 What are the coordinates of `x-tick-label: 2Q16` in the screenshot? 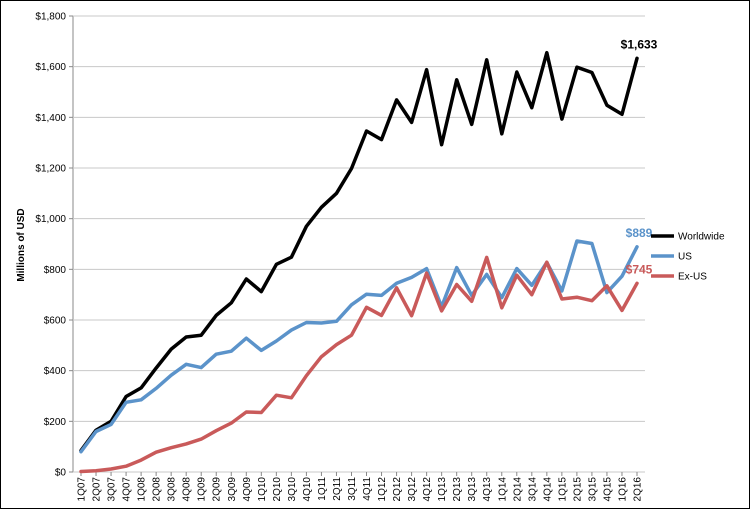 It's located at (638, 489).